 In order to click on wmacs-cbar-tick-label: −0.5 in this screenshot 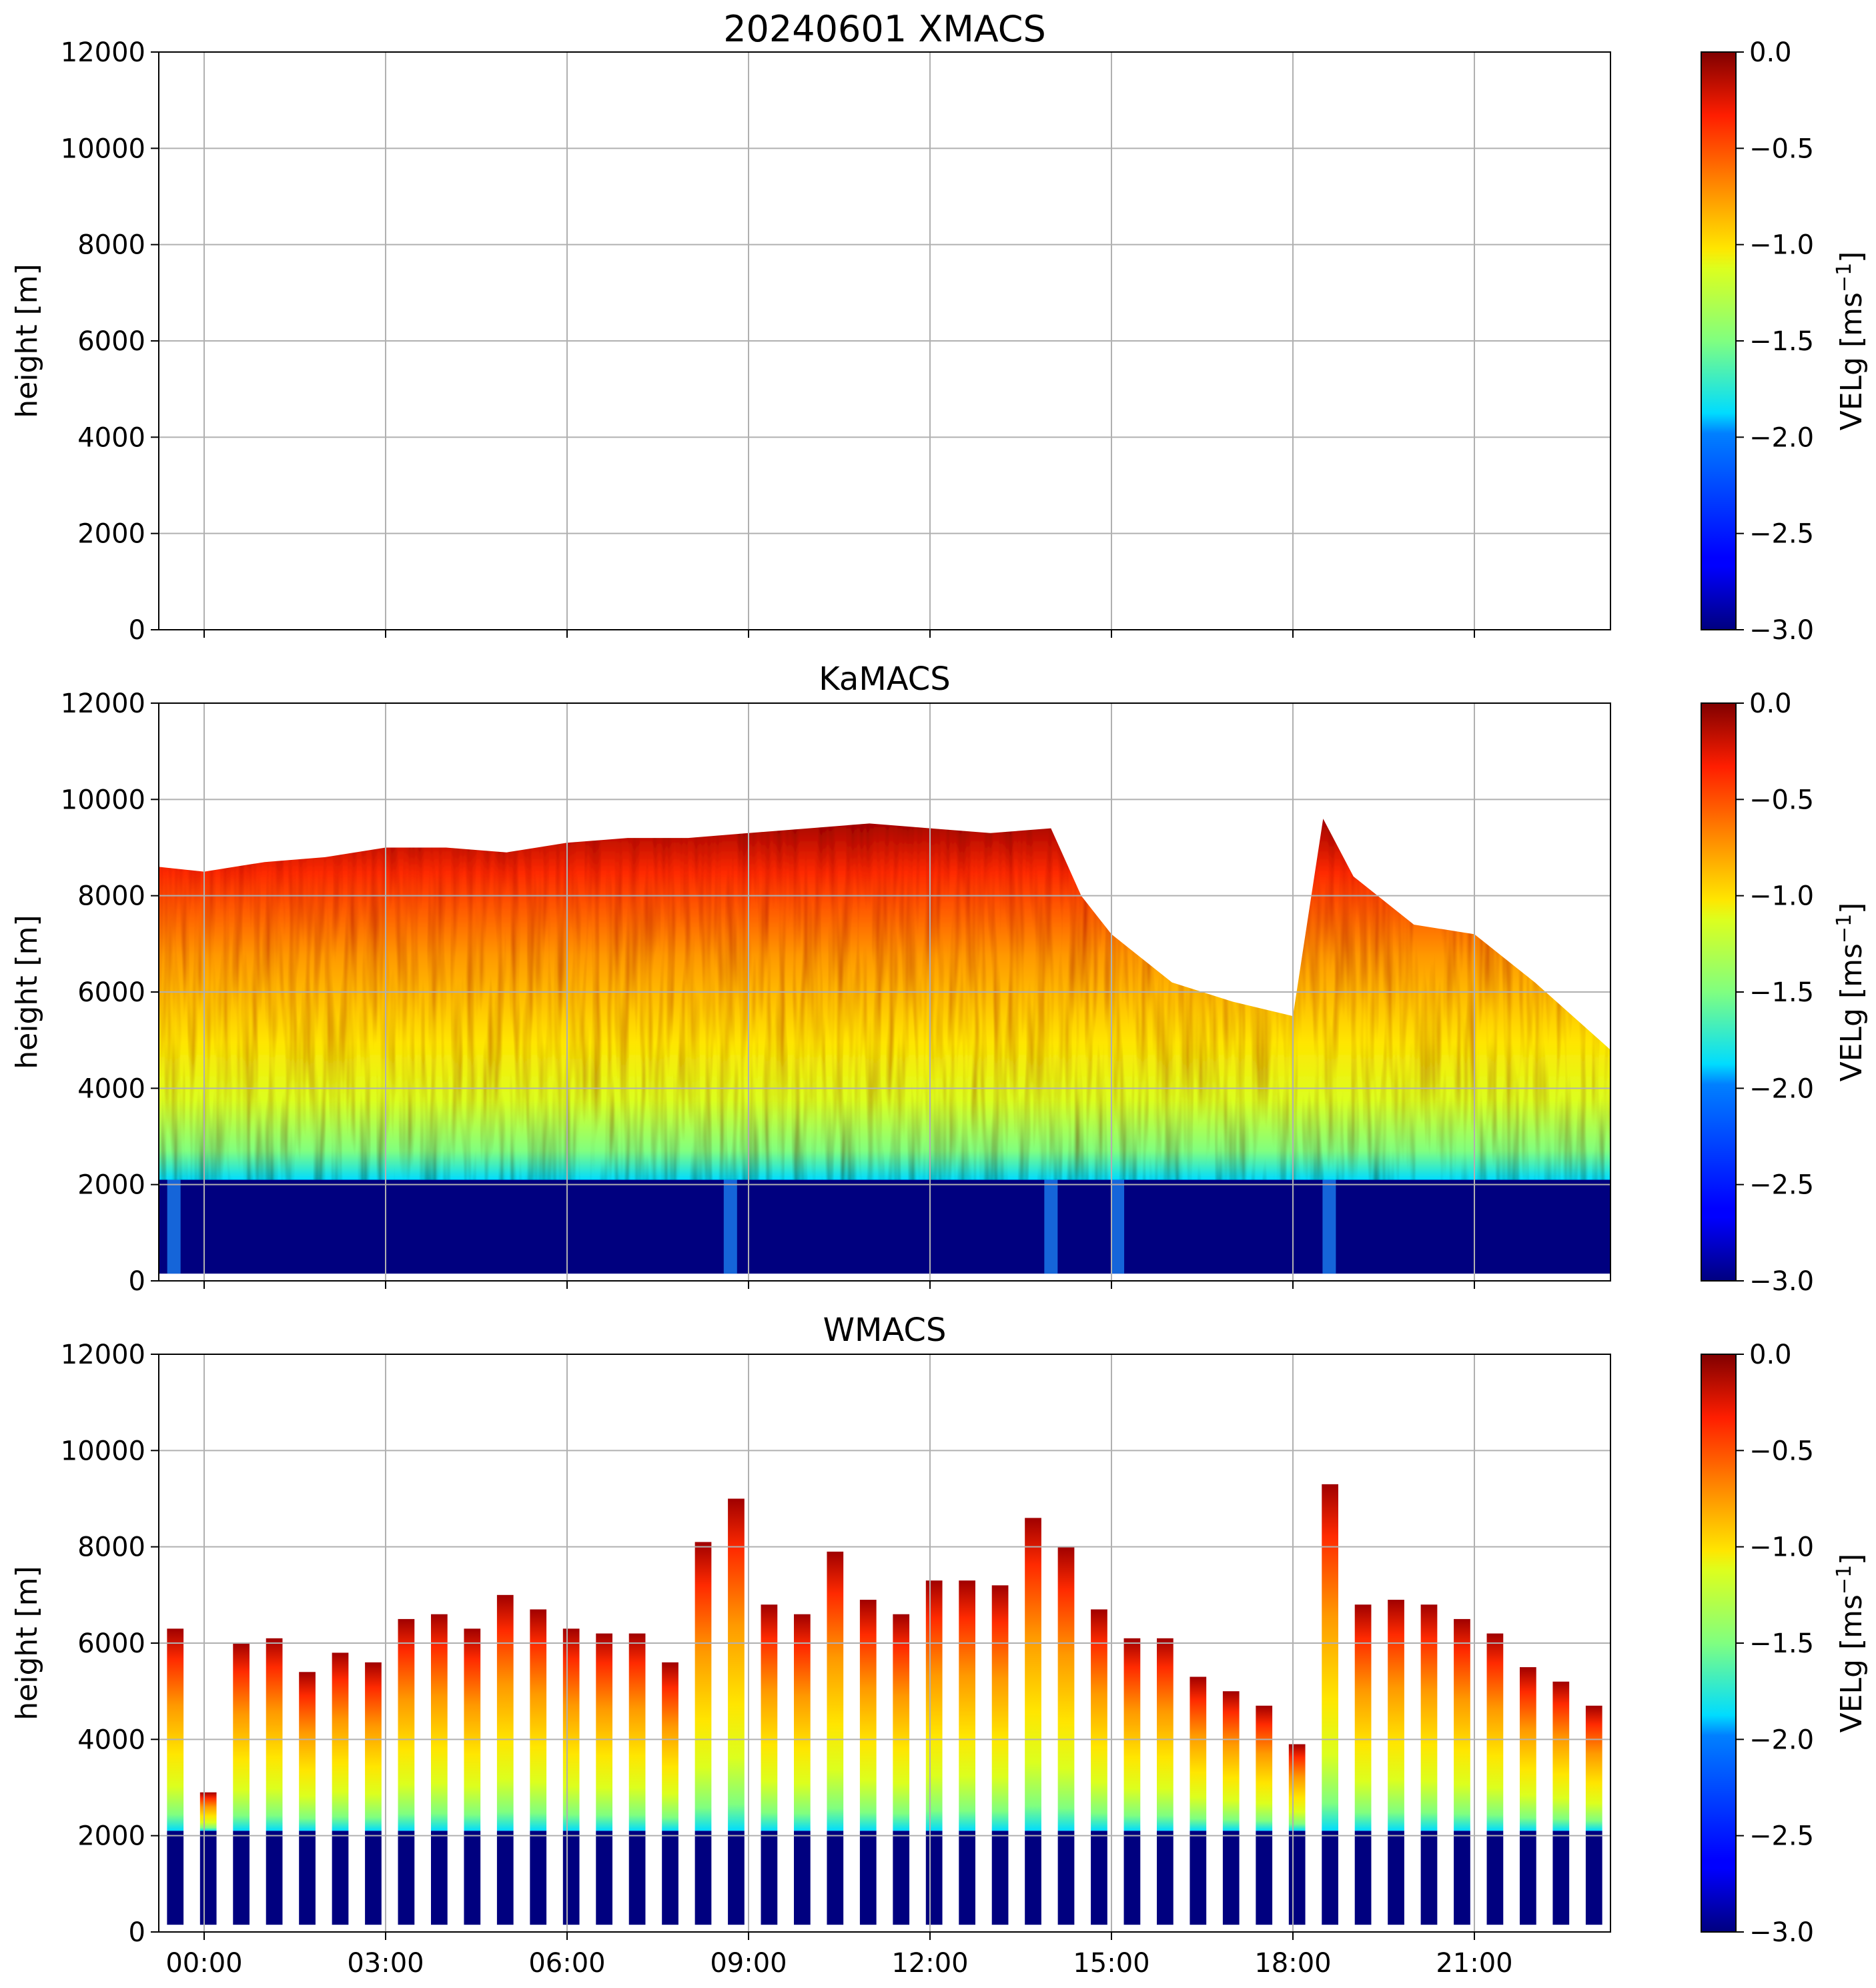, I will do `click(1781, 1451)`.